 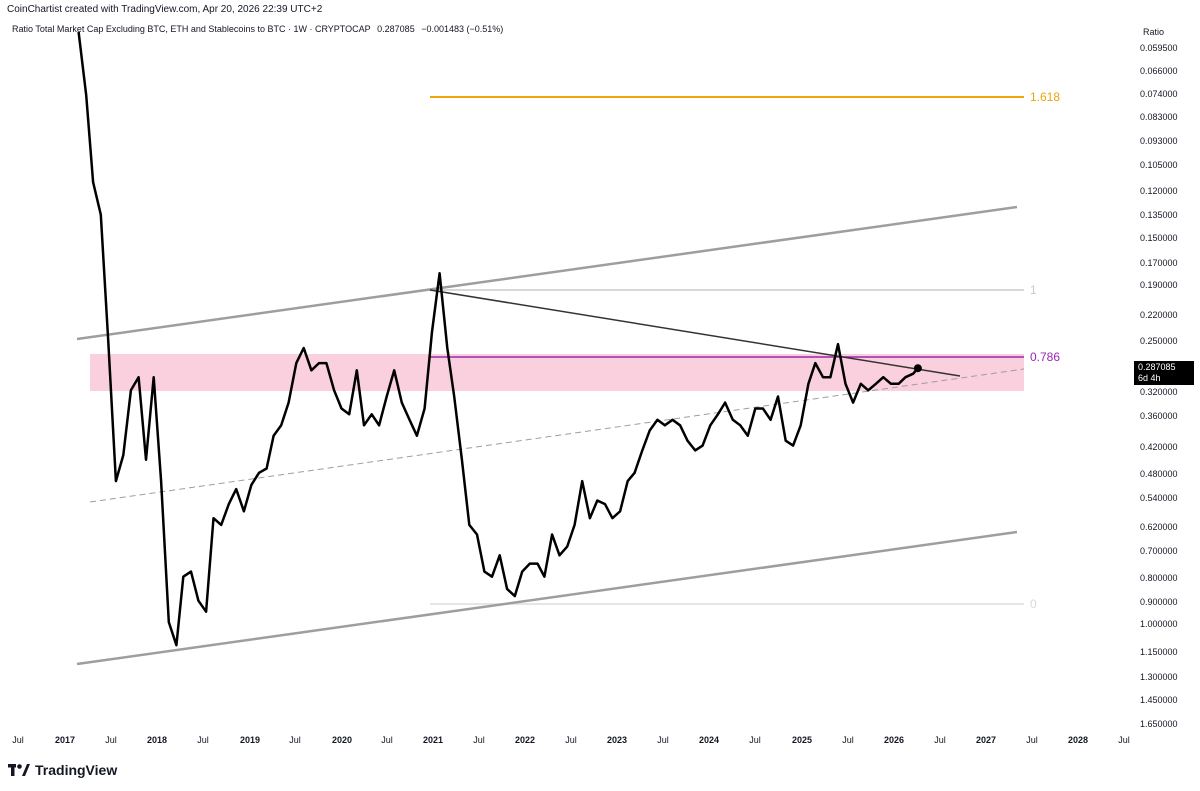 What do you see at coordinates (1159, 527) in the screenshot?
I see `y-tick-label: 0.620000` at bounding box center [1159, 527].